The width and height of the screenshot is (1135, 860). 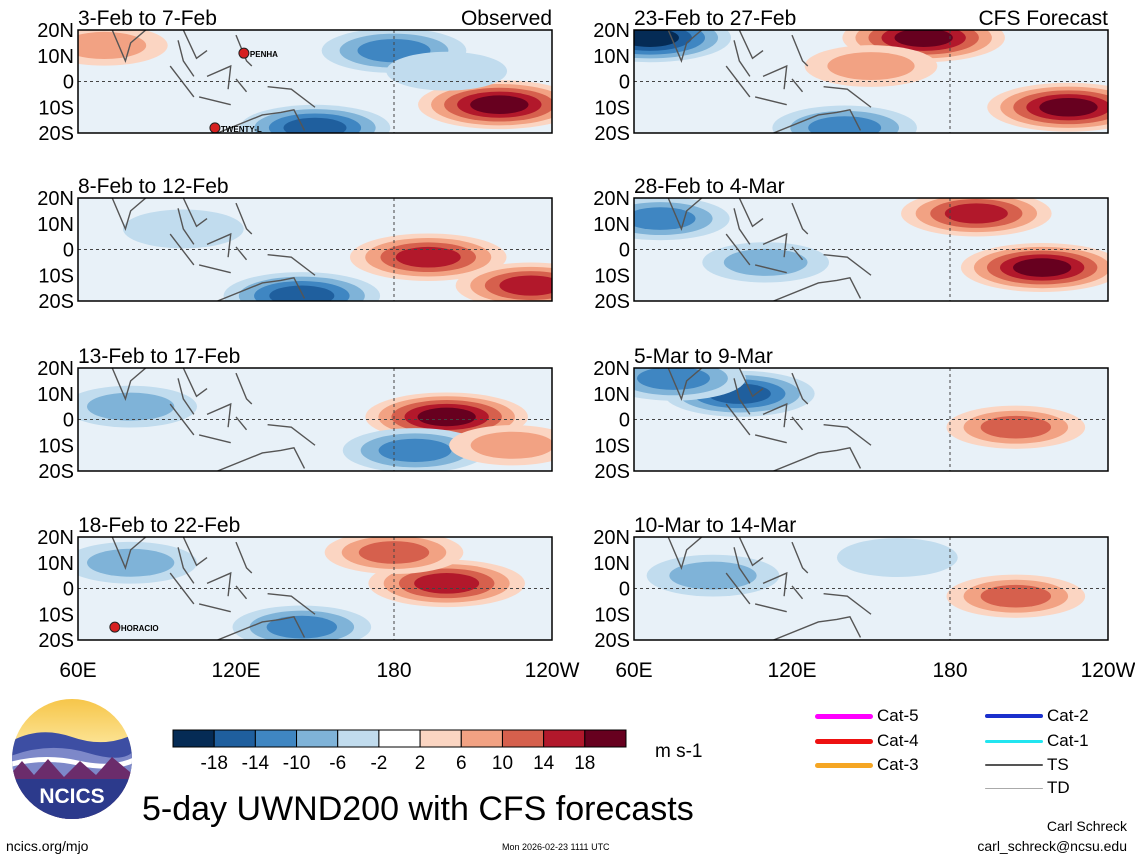 What do you see at coordinates (256, 763) in the screenshot?
I see `colorbar-tick-label: -14` at bounding box center [256, 763].